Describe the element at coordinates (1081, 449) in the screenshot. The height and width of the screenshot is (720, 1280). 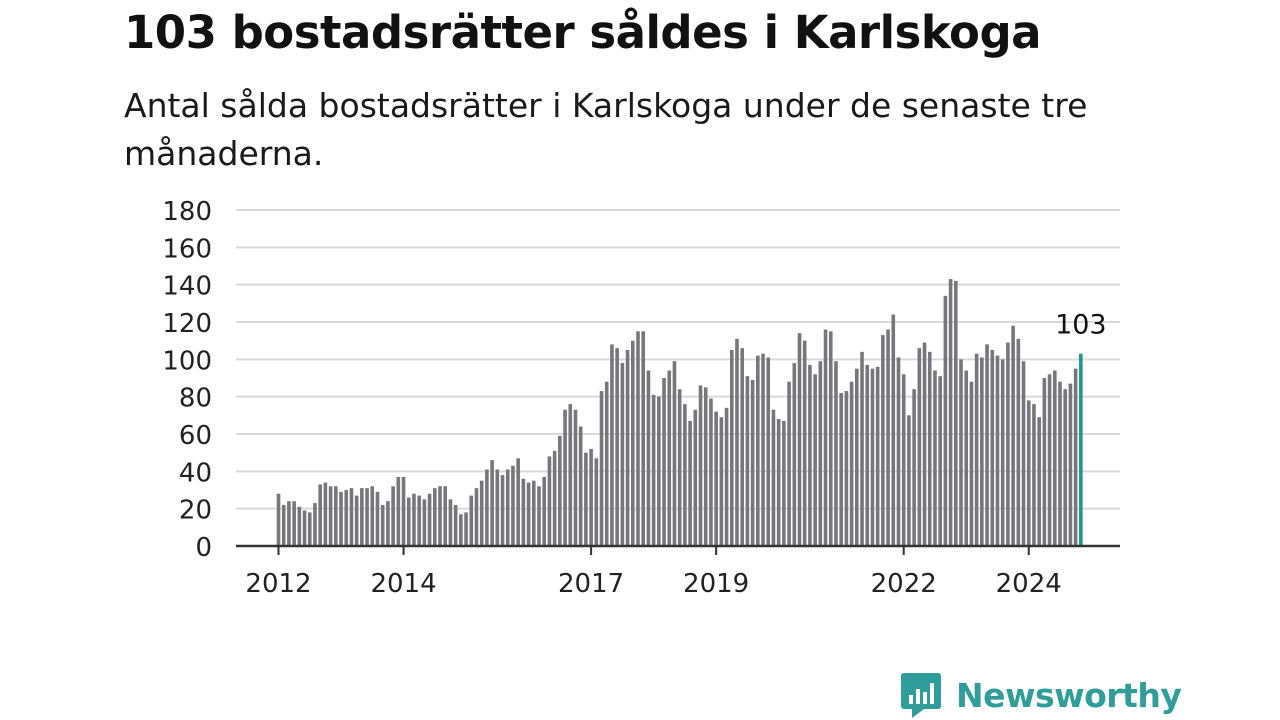
I see `bar-highlight` at that location.